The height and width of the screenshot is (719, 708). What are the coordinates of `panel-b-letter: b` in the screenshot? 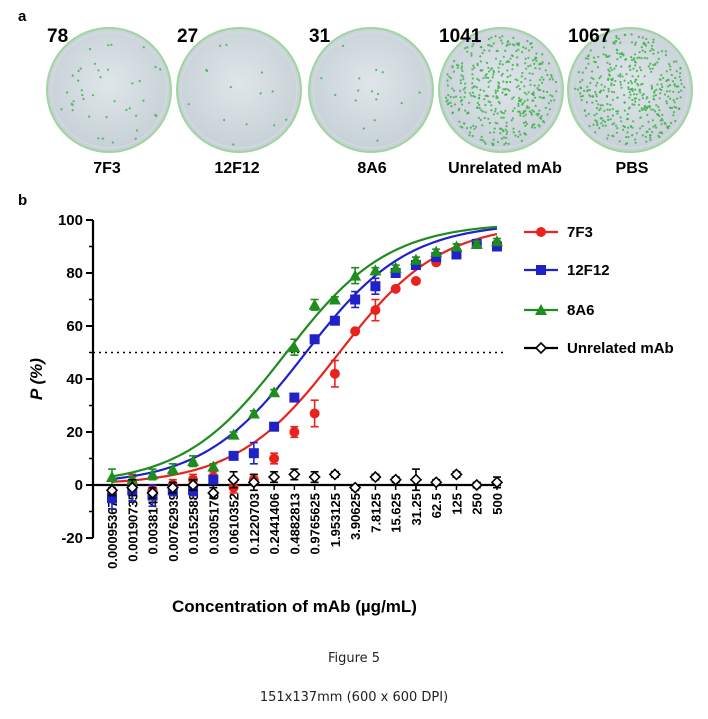 It's located at (23, 200).